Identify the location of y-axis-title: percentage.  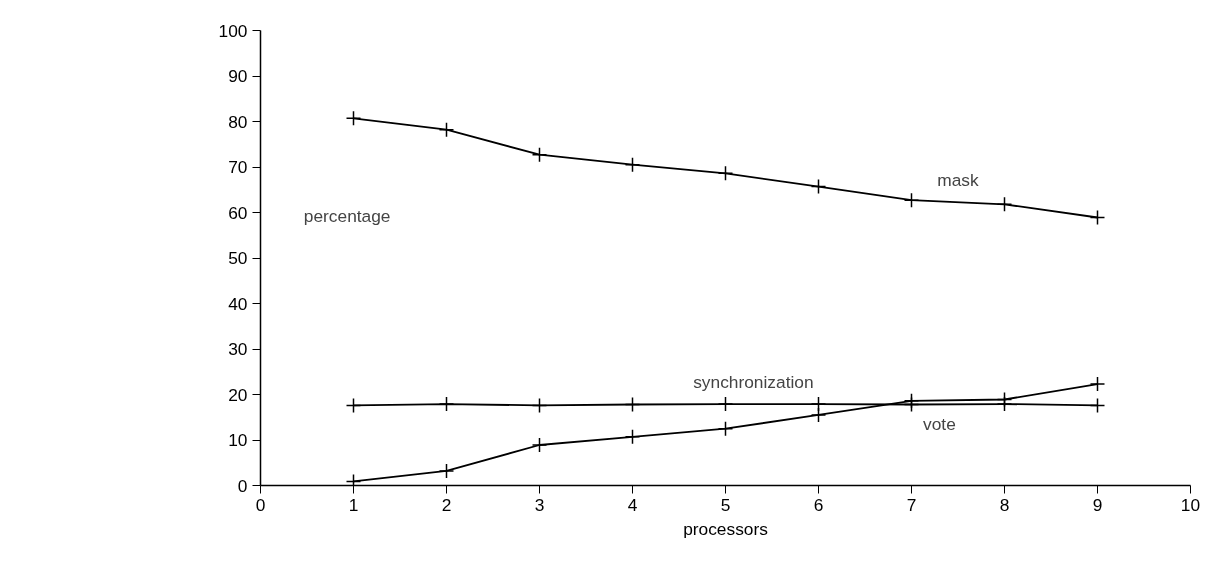
(347, 215).